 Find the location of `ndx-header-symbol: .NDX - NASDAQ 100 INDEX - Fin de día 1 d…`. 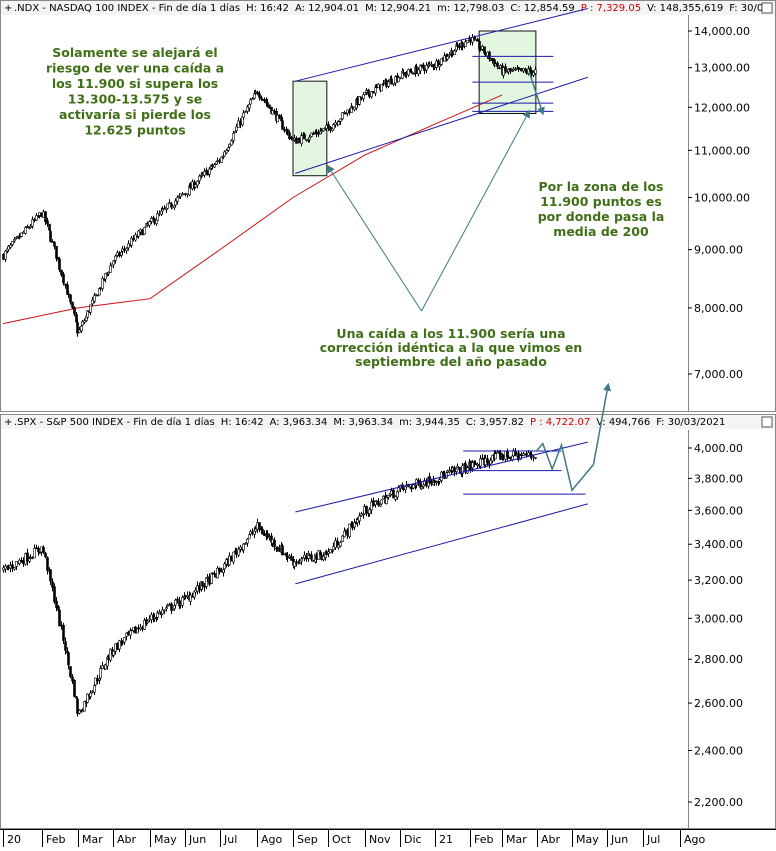

ndx-header-symbol: .NDX - NASDAQ 100 INDEX - Fin de día 1 d… is located at coordinates (127, 8).